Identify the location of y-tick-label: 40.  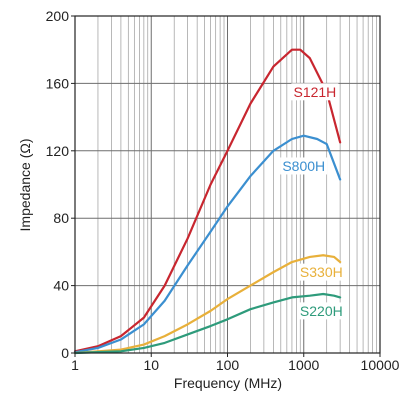
(61, 286).